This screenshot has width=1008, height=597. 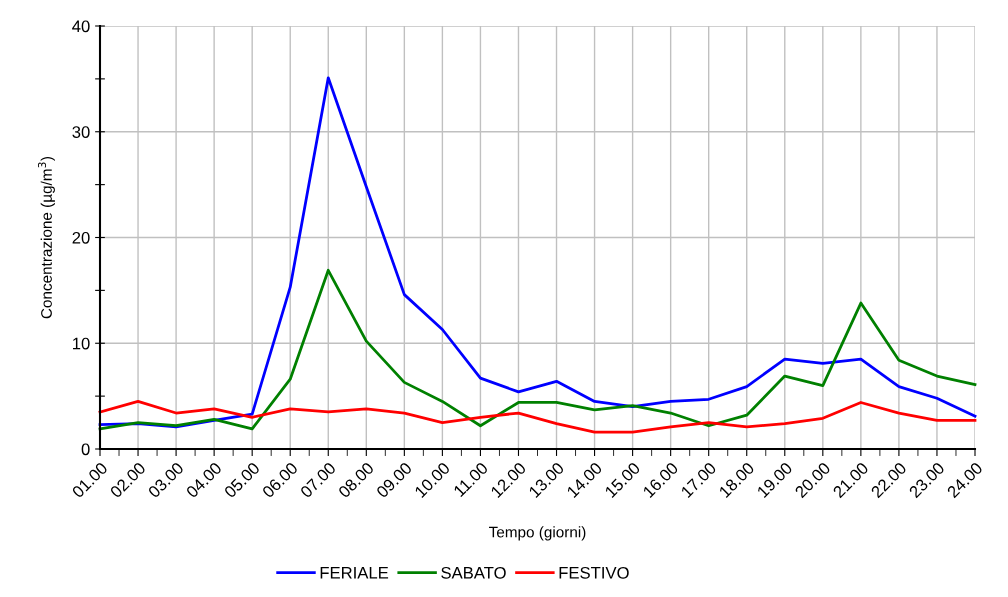 I want to click on y-axis-title: Concentrazione (µg/m$^{3}$), so click(x=46, y=237).